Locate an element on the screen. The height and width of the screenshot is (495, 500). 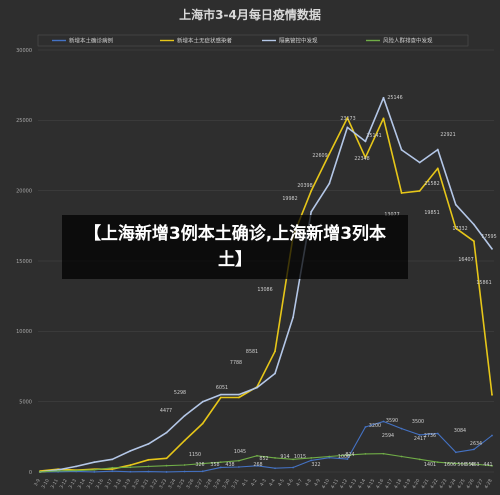
data-label: 1006 is located at coordinates (344, 457).